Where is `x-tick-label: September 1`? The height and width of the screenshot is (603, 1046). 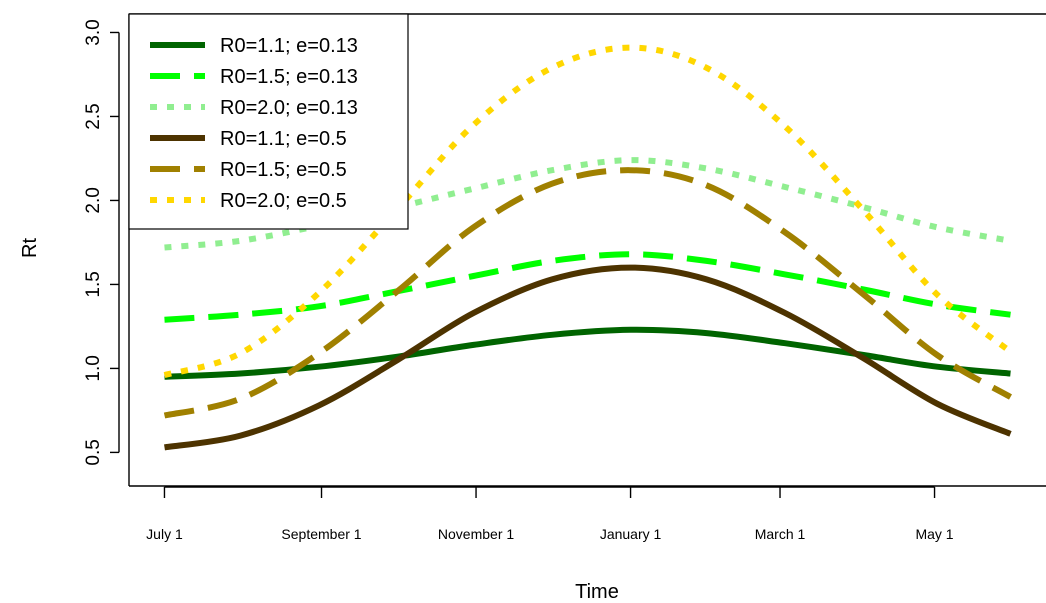 x-tick-label: September 1 is located at coordinates (321, 534).